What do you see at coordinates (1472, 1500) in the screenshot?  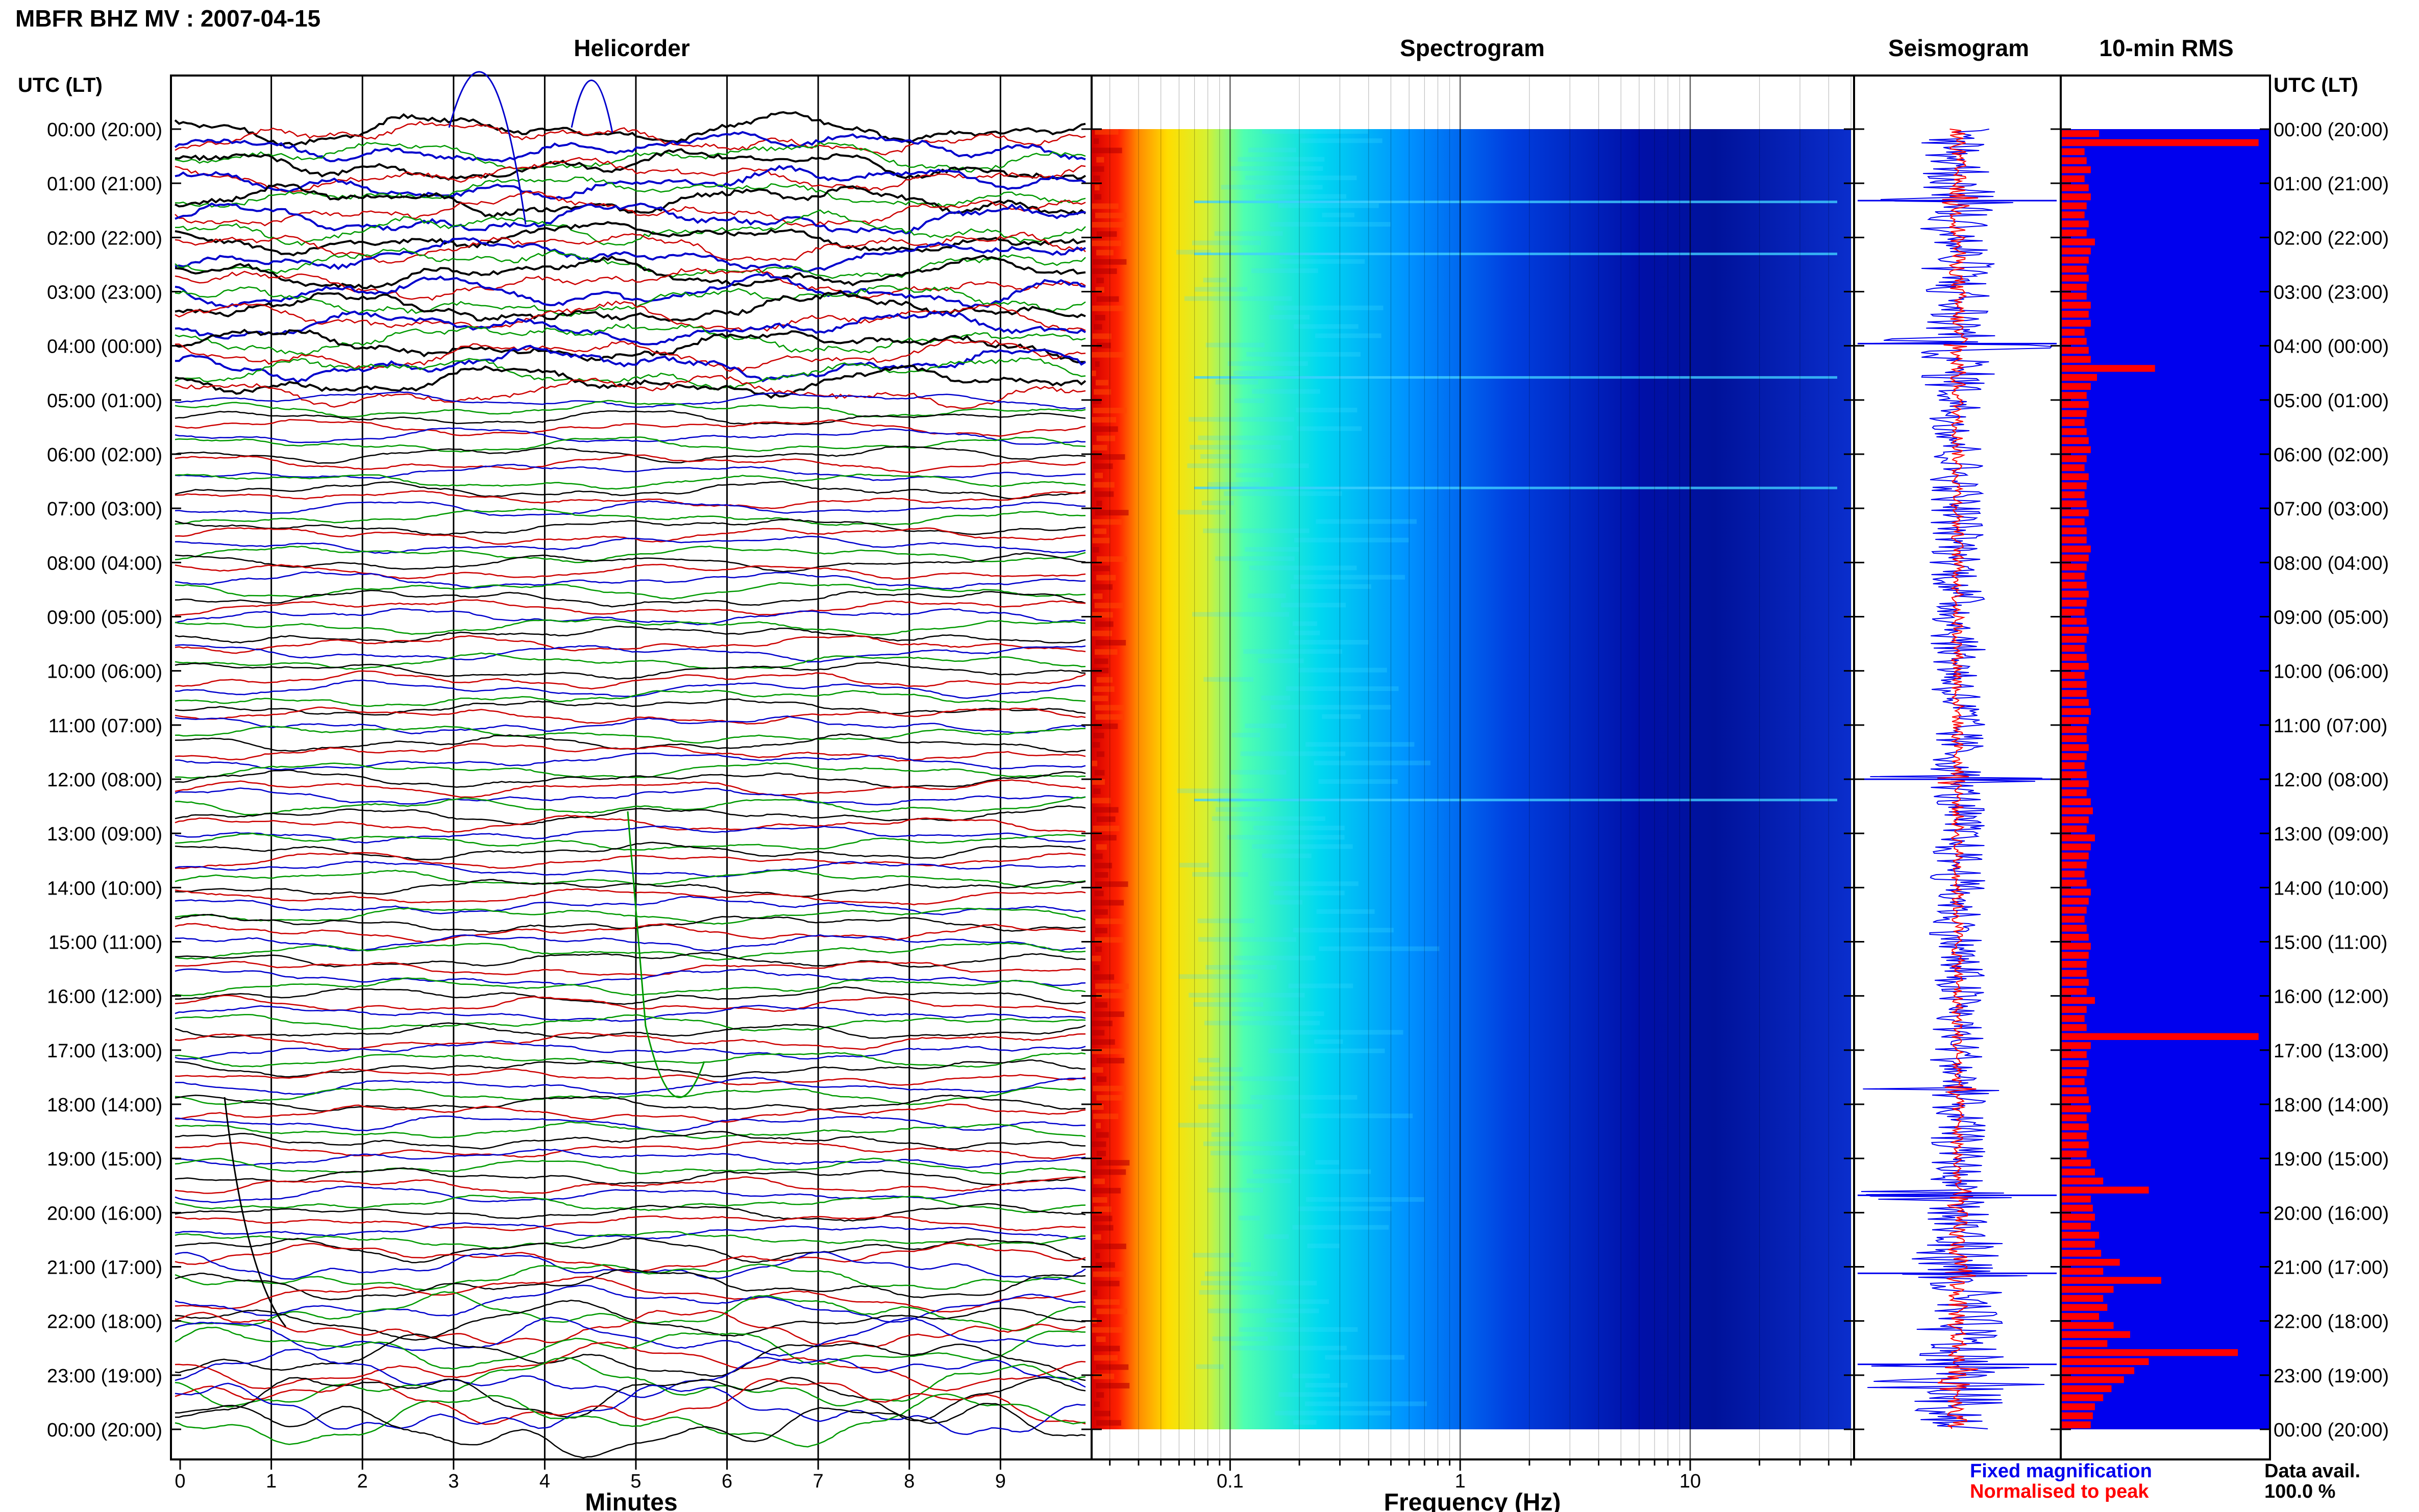 I see `frequency-axis-label: Frequency (Hz)` at bounding box center [1472, 1500].